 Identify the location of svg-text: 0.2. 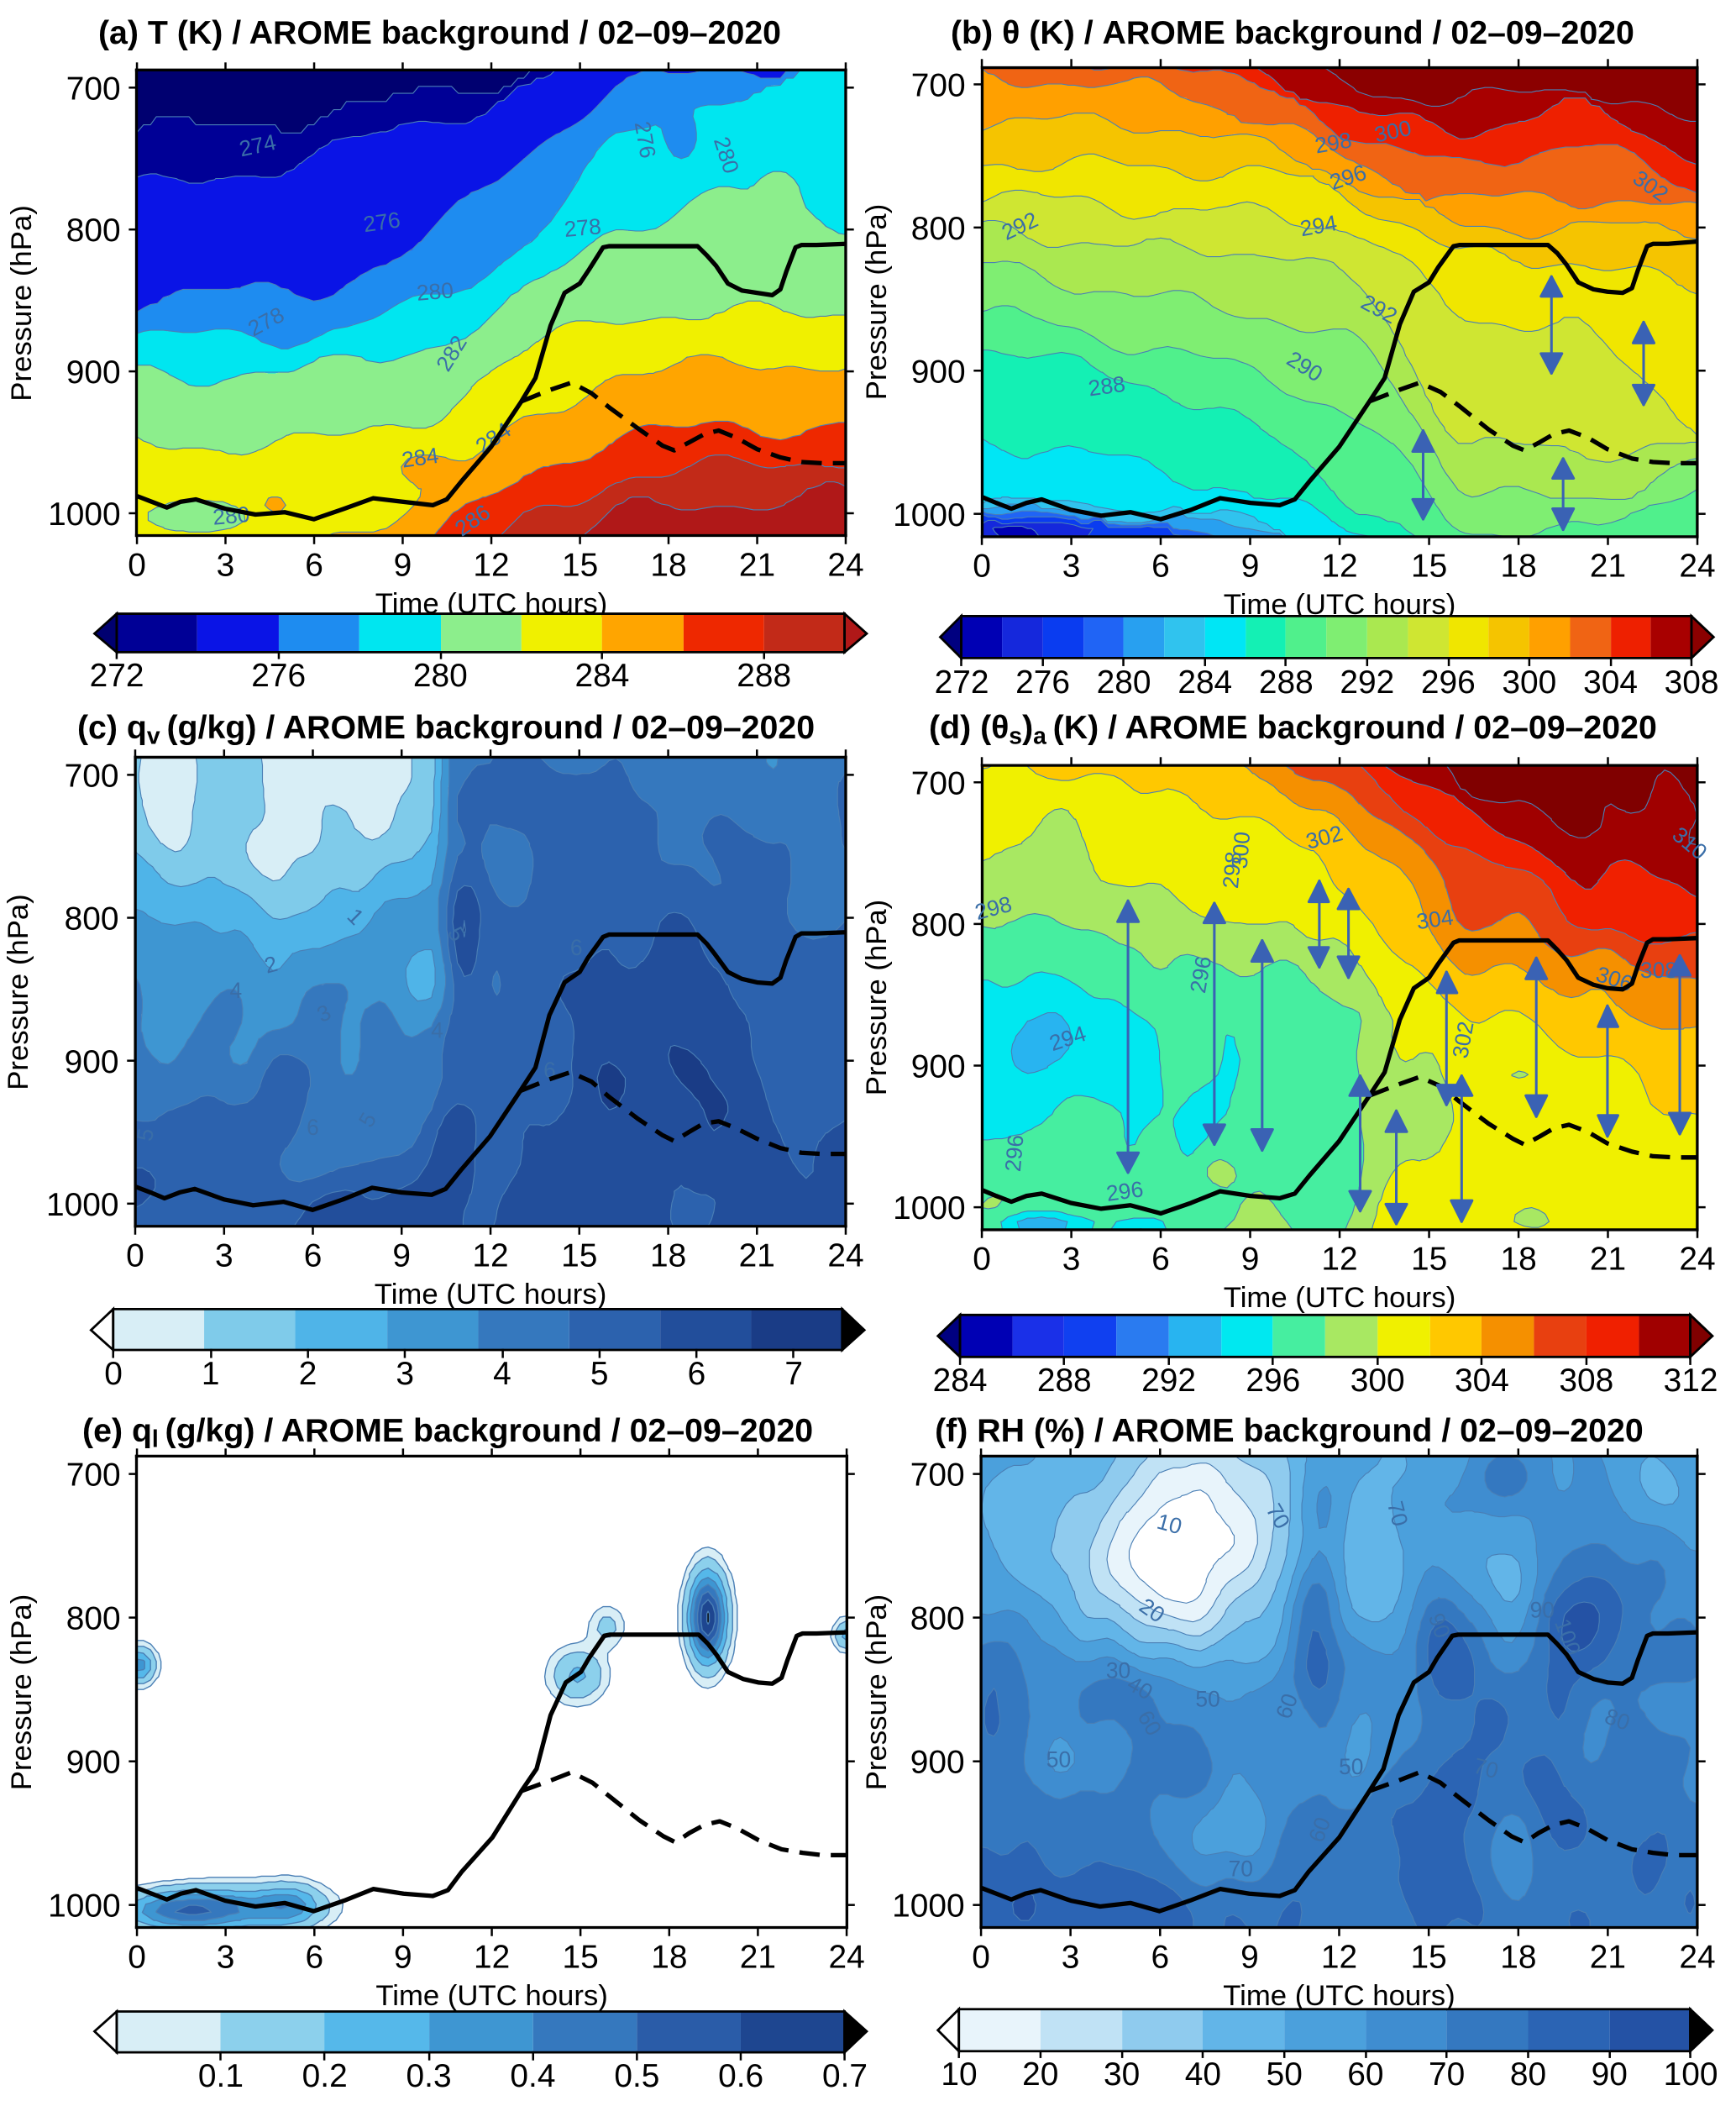
(325, 2076).